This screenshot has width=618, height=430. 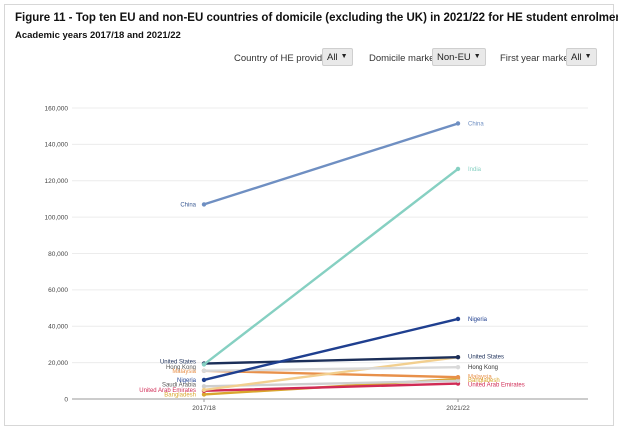 I want to click on series-label-left: Bangladesh, so click(x=180, y=395).